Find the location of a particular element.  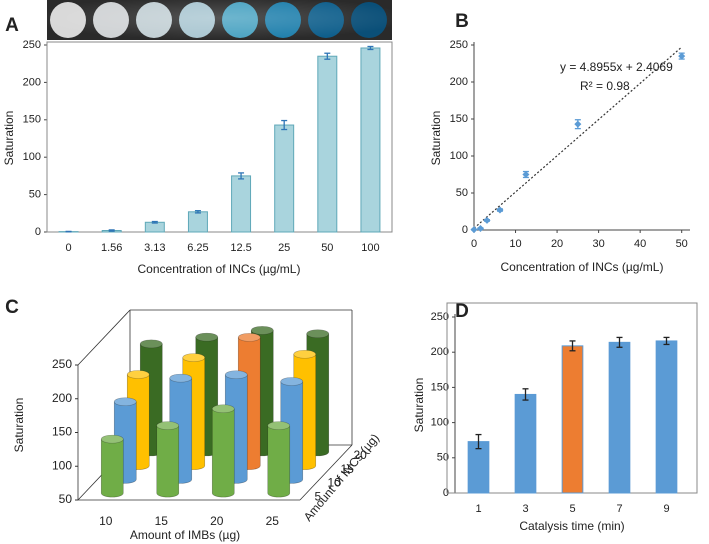

x-tick-label: 40 is located at coordinates (640, 244).